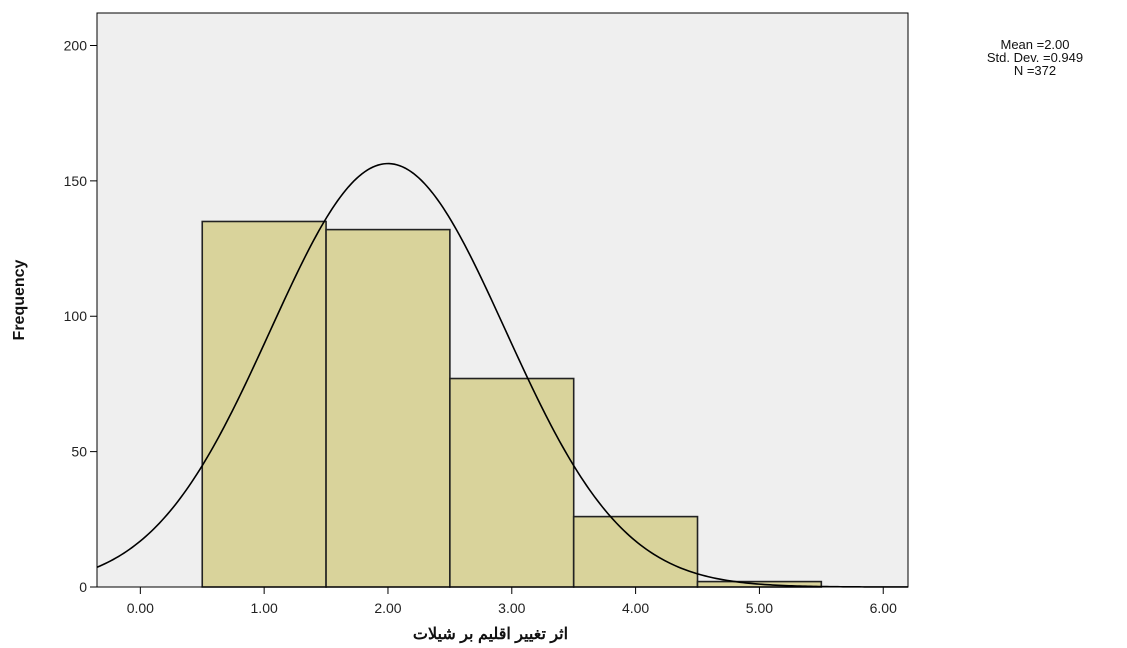 The image size is (1127, 648). I want to click on x-axis-title: اثر تغییر اقلیم بر شیلات, so click(490, 635).